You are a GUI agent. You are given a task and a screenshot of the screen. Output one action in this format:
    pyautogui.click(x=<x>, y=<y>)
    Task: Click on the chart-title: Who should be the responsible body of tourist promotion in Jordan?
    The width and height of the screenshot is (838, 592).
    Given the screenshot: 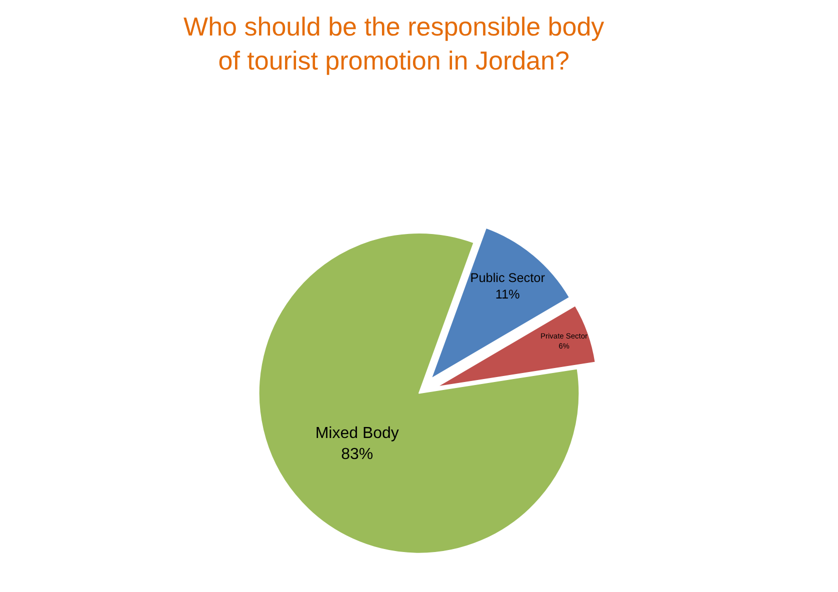 What is the action you would take?
    pyautogui.click(x=394, y=44)
    